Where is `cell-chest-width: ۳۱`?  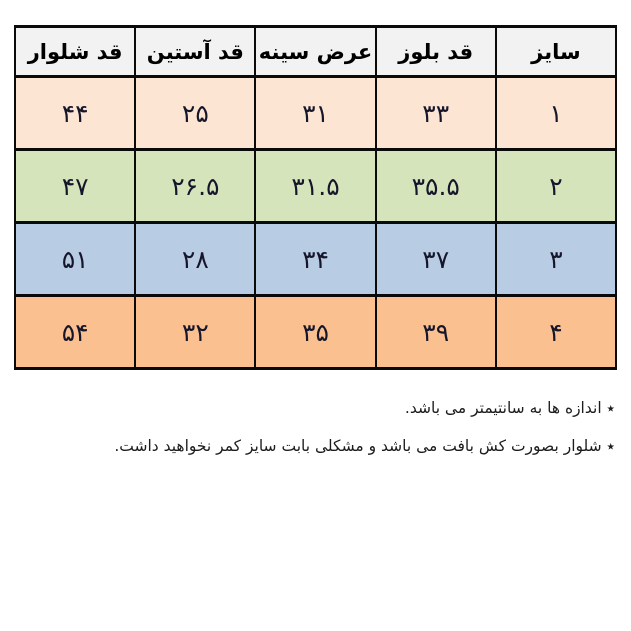
cell-chest-width: ۳۱ is located at coordinates (315, 113).